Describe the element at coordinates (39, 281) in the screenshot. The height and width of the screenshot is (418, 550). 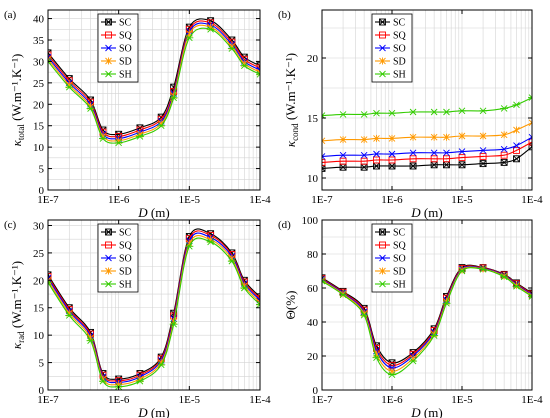
I see `y-tick-label: 20` at that location.